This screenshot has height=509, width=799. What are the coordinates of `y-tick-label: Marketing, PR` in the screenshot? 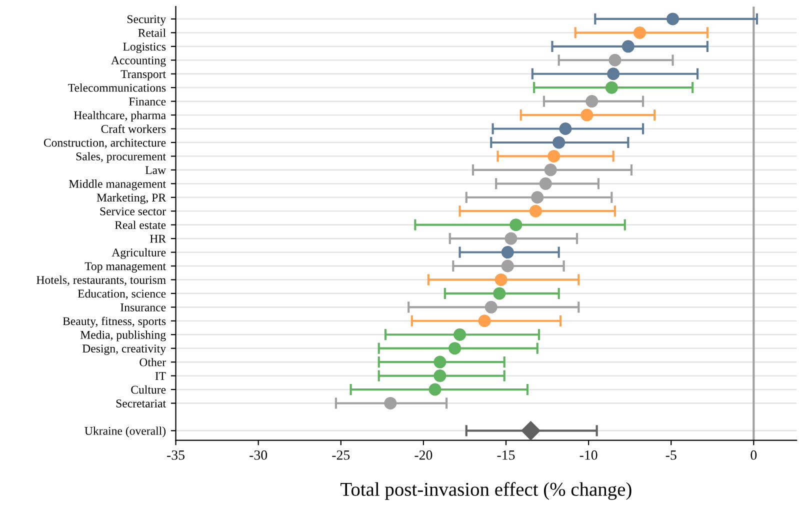 It's located at (131, 198).